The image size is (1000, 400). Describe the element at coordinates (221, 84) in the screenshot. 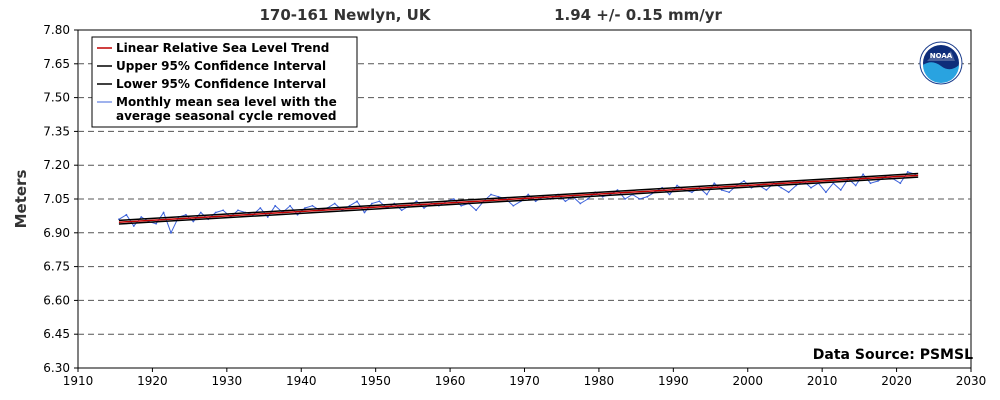

I see `legend-label-lower: Lower 95% Confidence Interval` at that location.